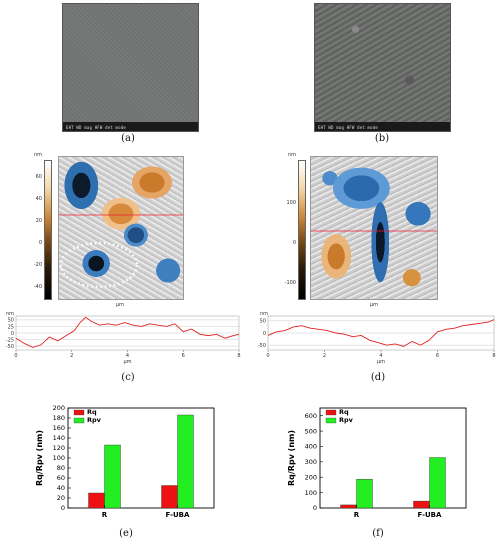  What do you see at coordinates (374, 305) in the screenshot?
I see `afm-xunit-d: μm` at bounding box center [374, 305].